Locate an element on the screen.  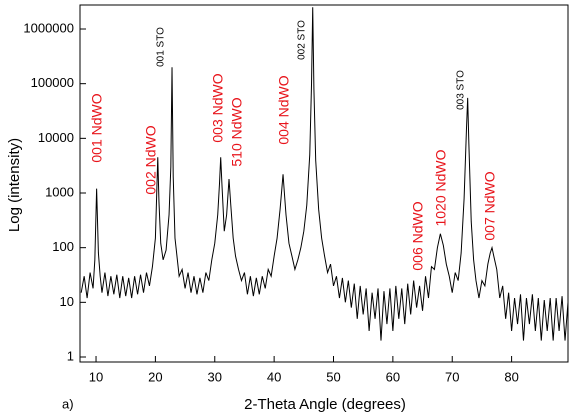
y-tick-label: 1000000 is located at coordinates (48, 27).